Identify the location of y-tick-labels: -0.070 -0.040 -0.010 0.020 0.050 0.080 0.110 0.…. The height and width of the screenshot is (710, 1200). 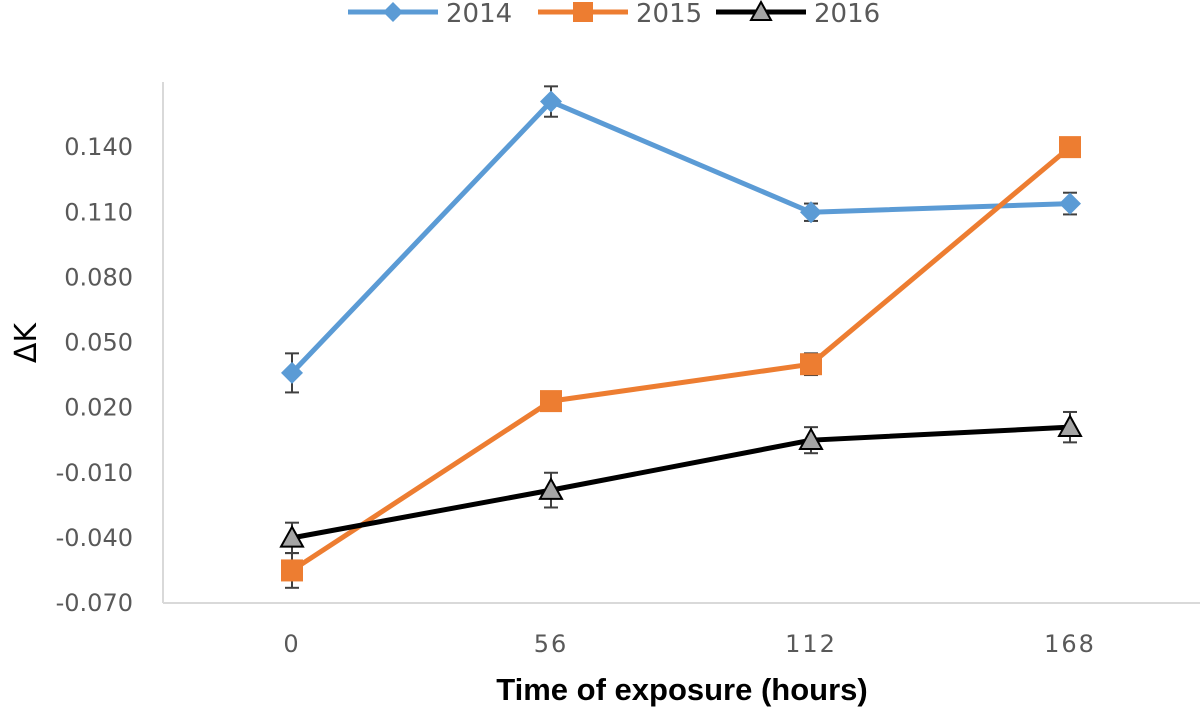
(94, 375).